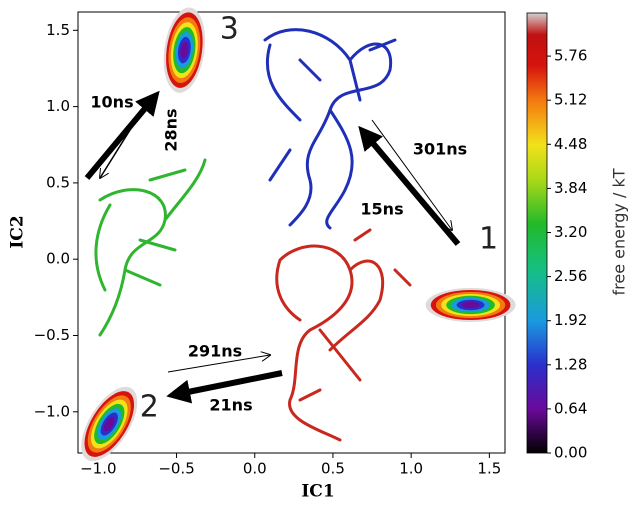 This screenshot has width=633, height=514. What do you see at coordinates (570, 56) in the screenshot?
I see `colorbar-tick-label: 5.76` at bounding box center [570, 56].